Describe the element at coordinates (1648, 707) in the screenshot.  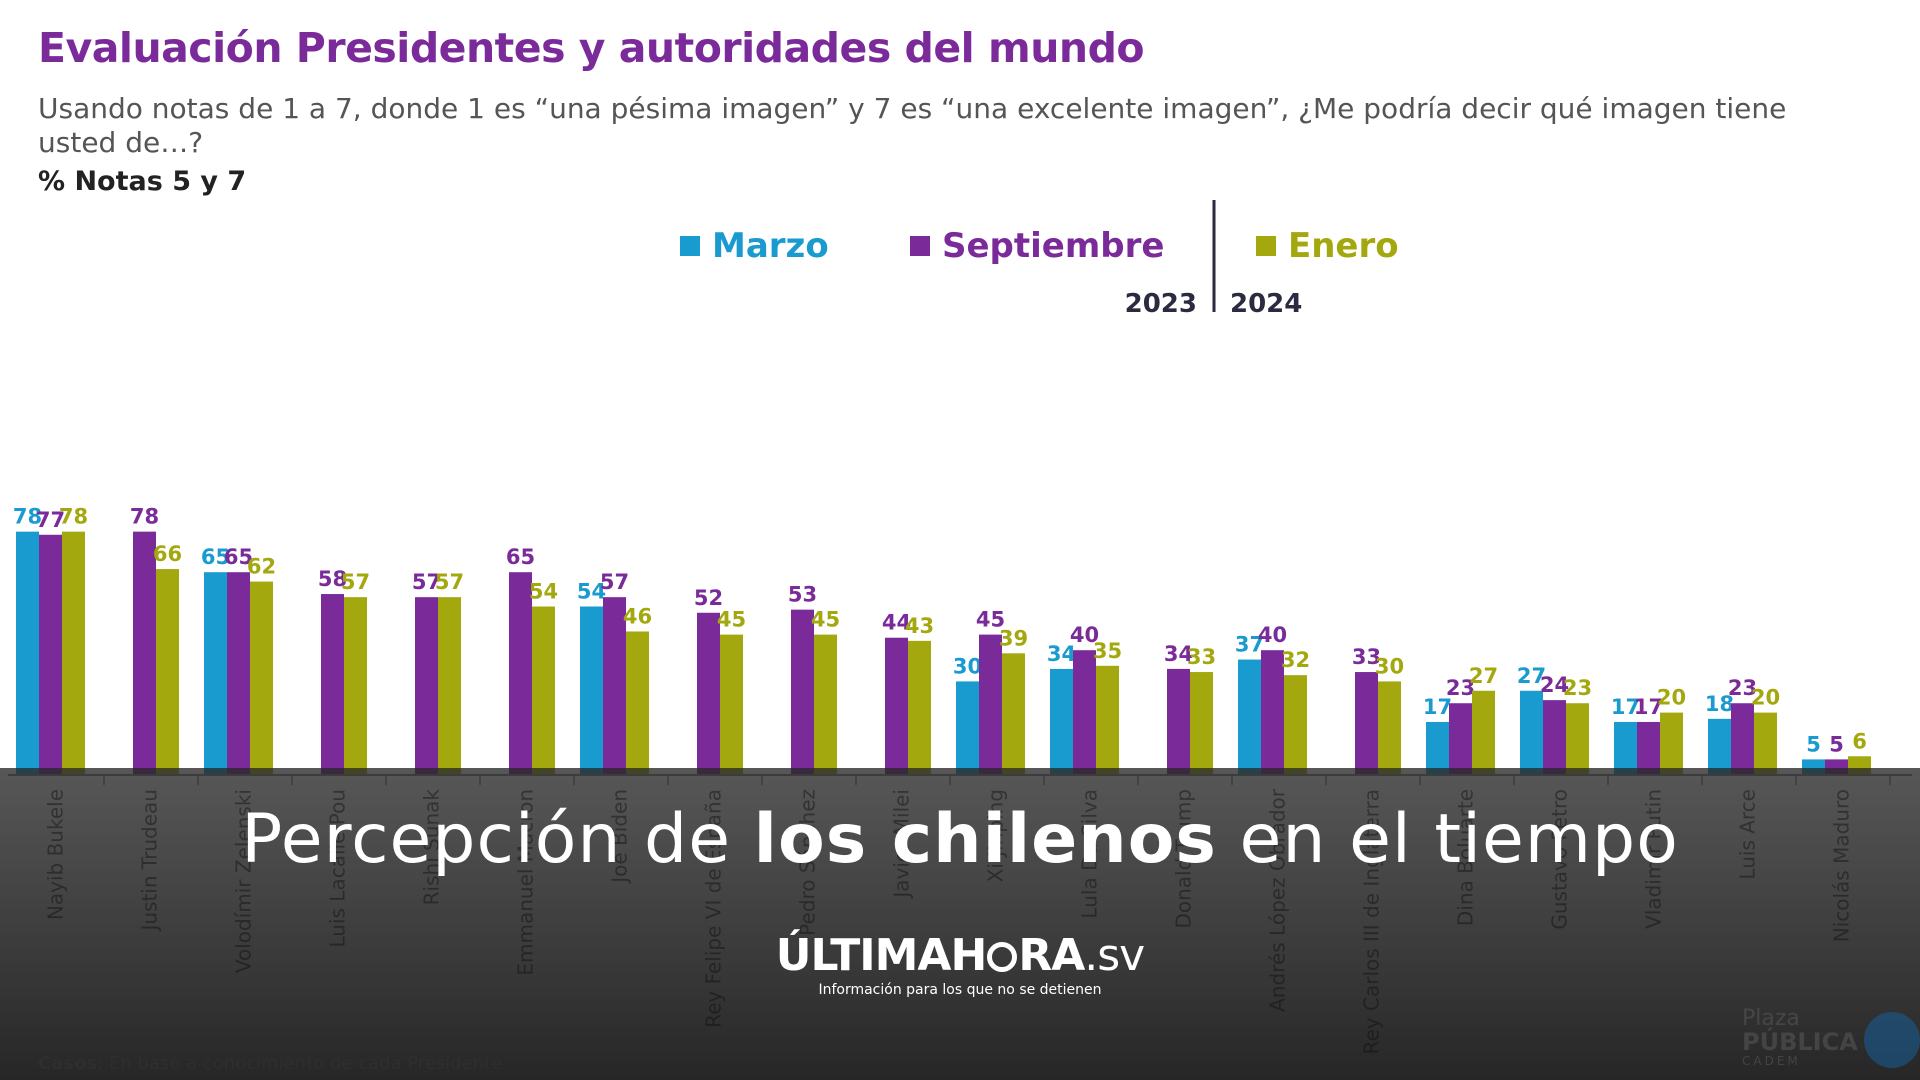
I see `data-label-septiembre-vladimir-putin: 17` at that location.